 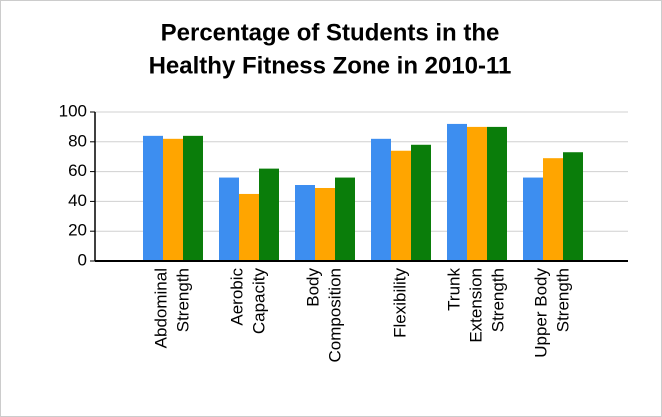 What do you see at coordinates (453, 289) in the screenshot?
I see `x-tick-label: Trunk` at bounding box center [453, 289].